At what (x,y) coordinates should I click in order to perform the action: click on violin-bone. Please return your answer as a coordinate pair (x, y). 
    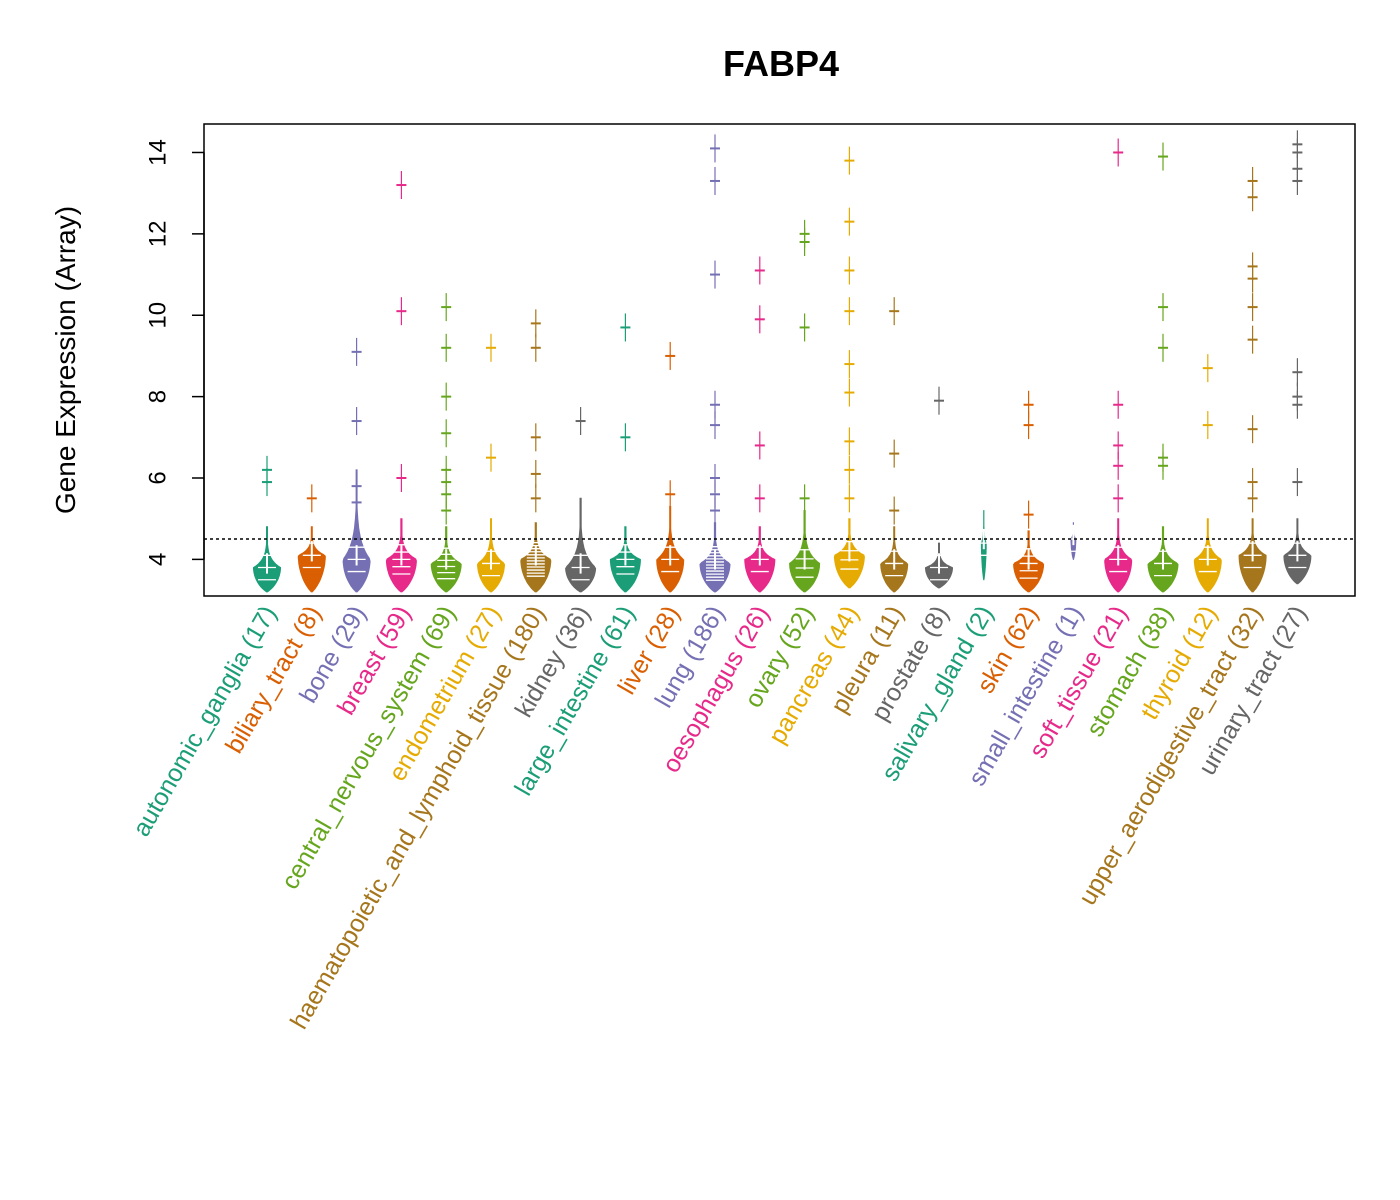
    Looking at the image, I should click on (356, 465).